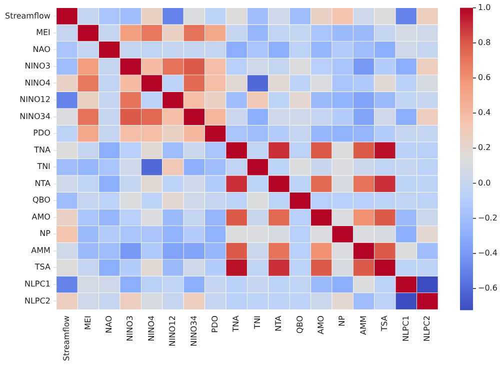 This screenshot has height=366, width=500. What do you see at coordinates (41, 200) in the screenshot?
I see `y-tick-label: QBO` at bounding box center [41, 200].